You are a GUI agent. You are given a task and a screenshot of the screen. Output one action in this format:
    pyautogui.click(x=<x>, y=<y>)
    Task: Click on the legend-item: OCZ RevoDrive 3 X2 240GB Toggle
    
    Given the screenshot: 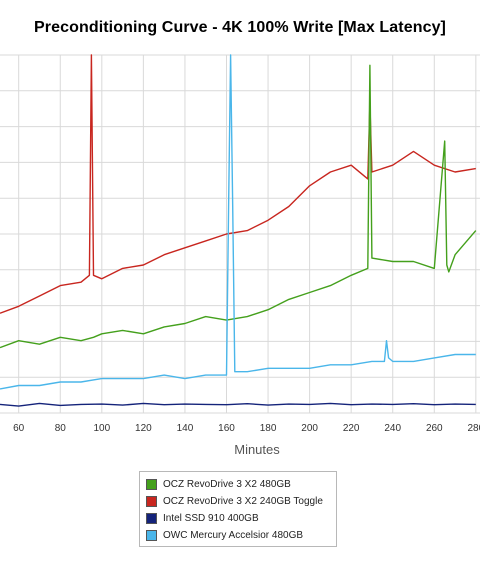 What is the action you would take?
    pyautogui.click(x=241, y=501)
    